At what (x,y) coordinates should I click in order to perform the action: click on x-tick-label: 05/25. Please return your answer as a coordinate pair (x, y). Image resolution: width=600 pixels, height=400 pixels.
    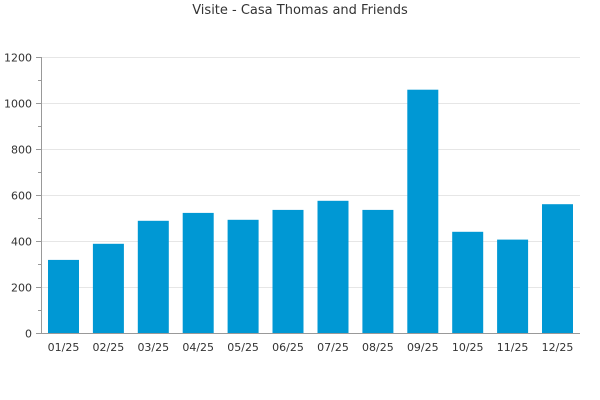
    Looking at the image, I should click on (243, 347).